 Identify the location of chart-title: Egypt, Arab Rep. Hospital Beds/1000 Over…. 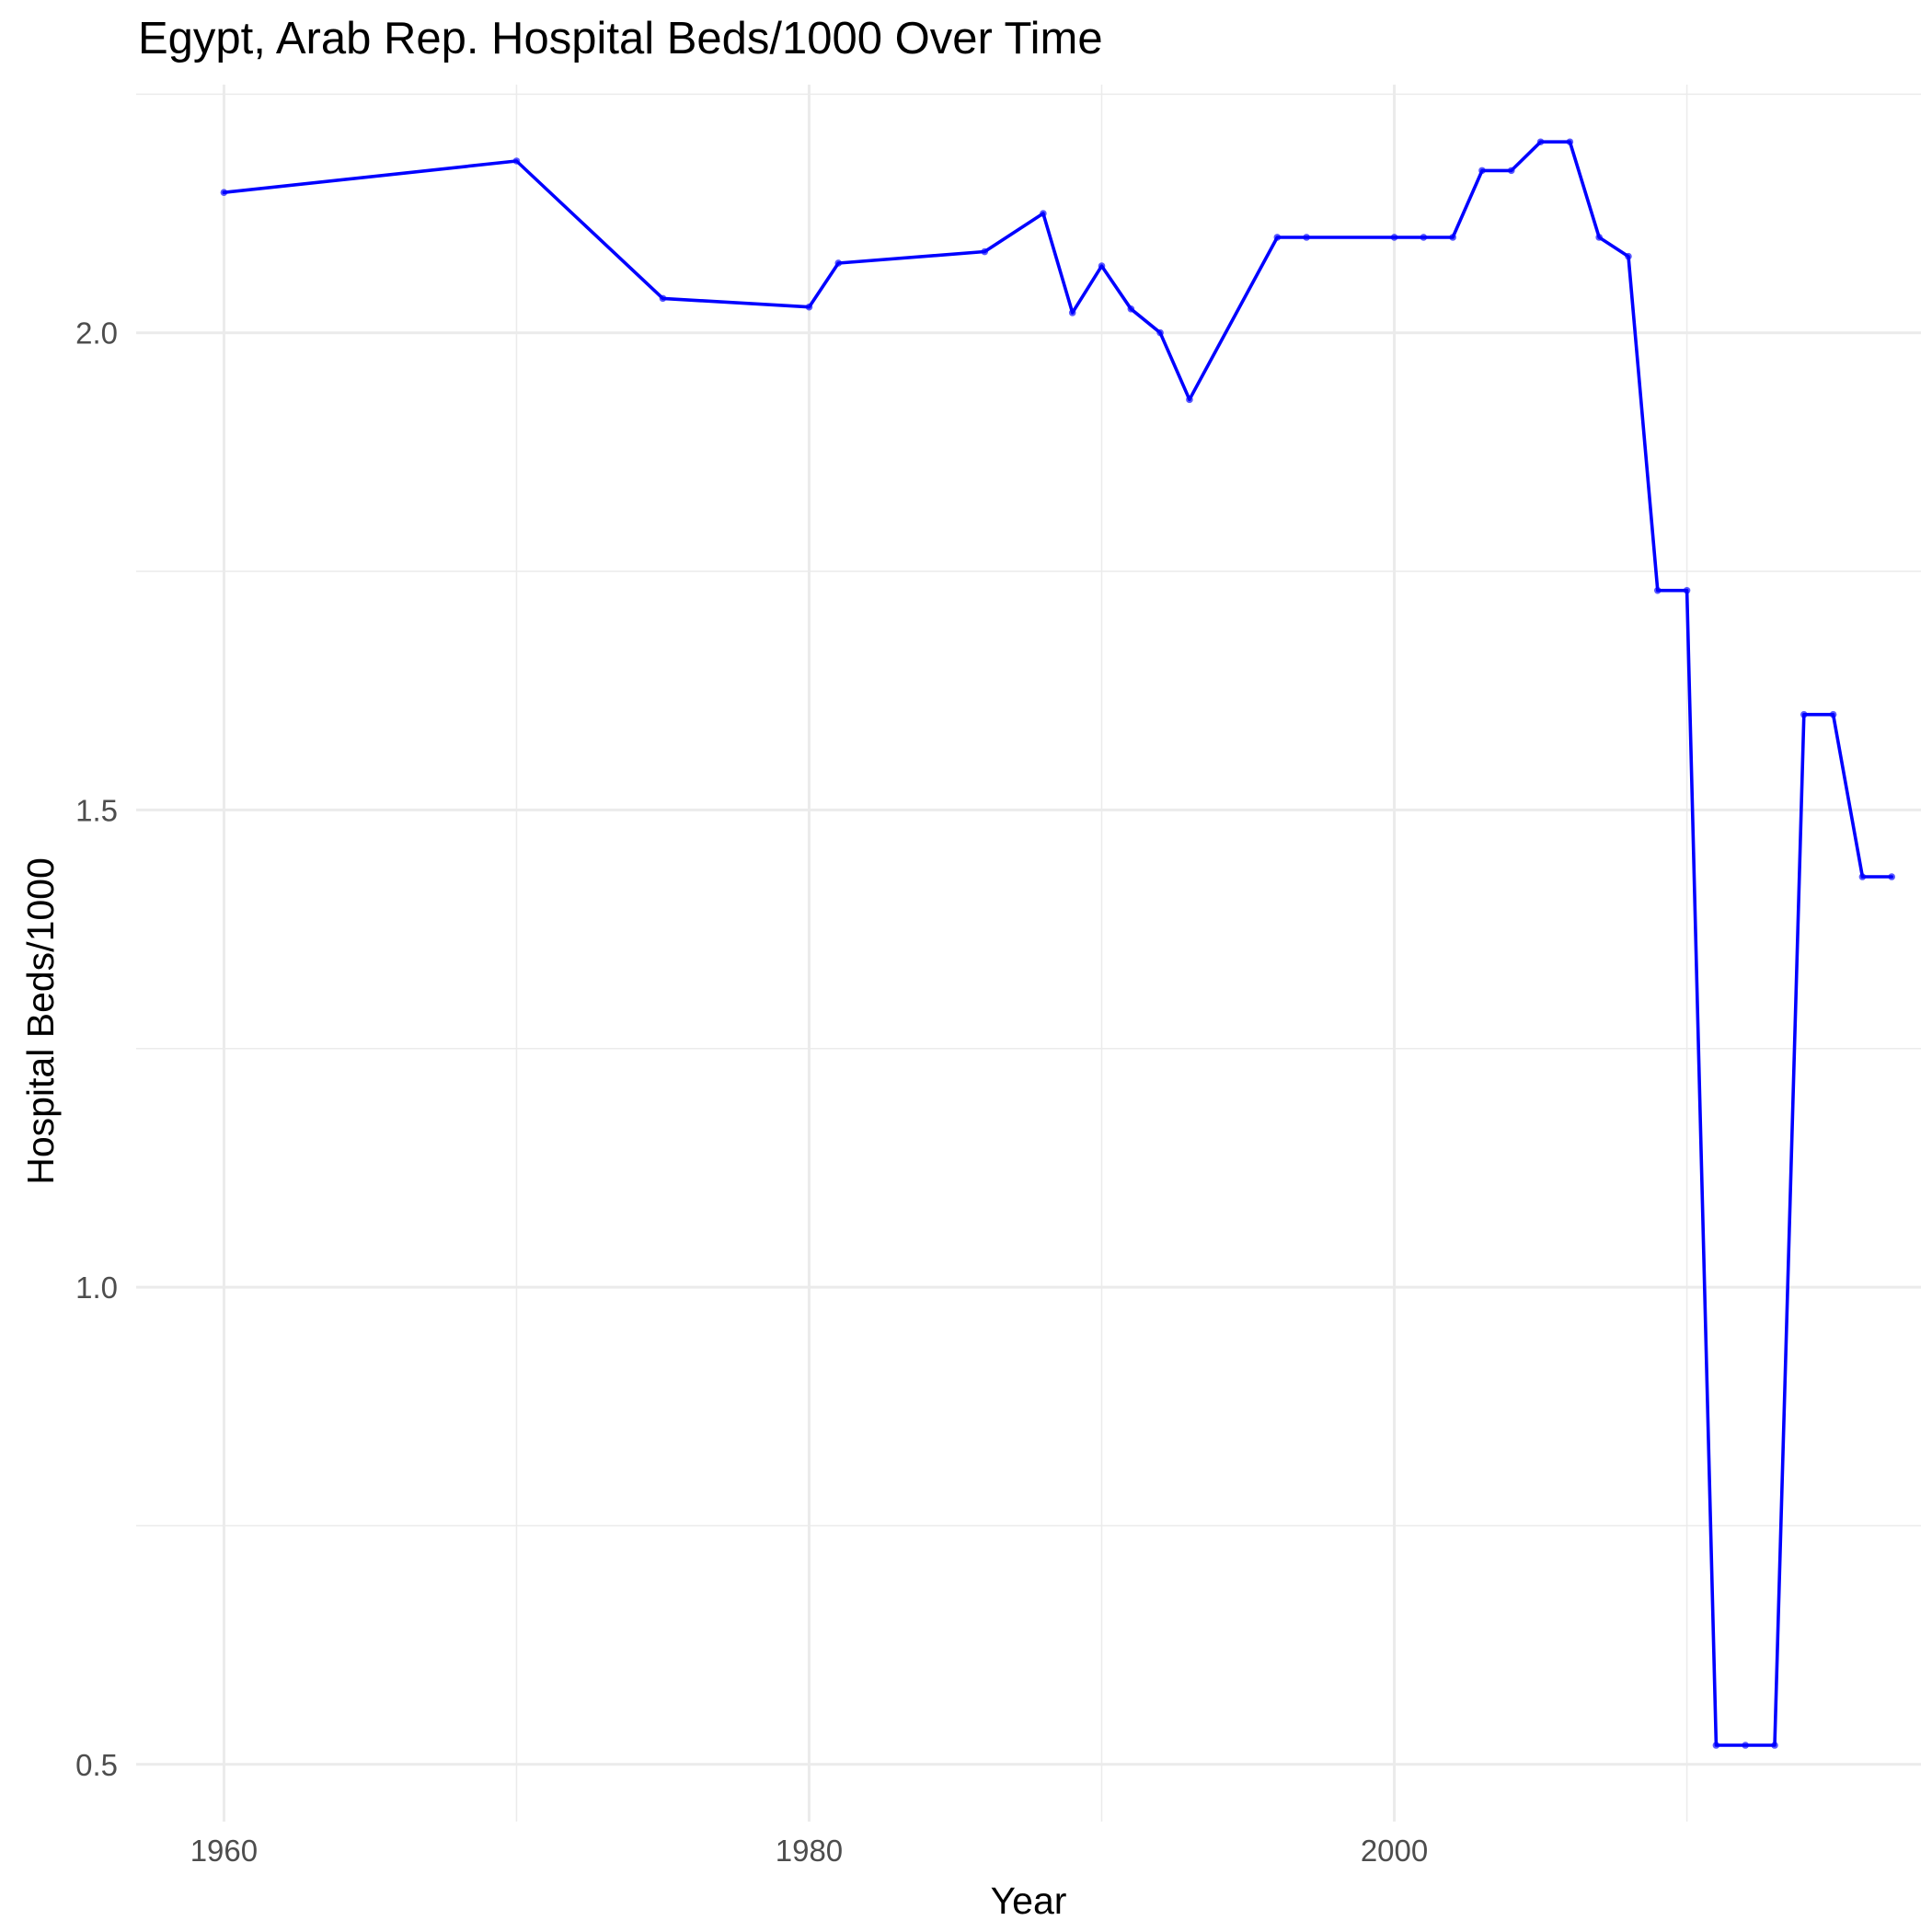
(620, 38).